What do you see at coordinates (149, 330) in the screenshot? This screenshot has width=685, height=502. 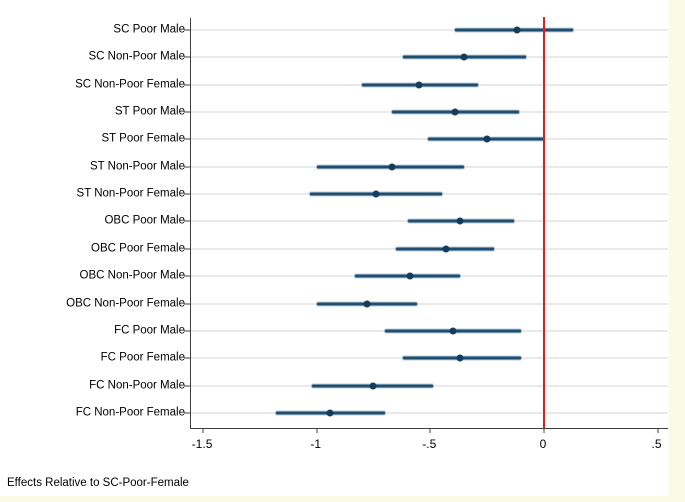 I see `y-axis-label: FC Poor Male` at bounding box center [149, 330].